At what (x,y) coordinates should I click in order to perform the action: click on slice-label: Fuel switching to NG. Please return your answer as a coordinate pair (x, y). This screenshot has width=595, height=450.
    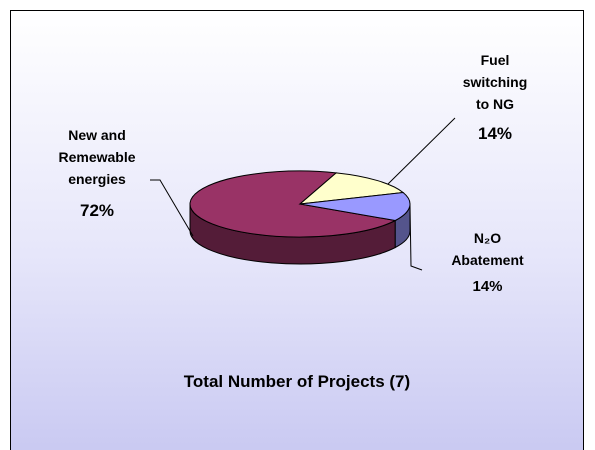
    Looking at the image, I should click on (495, 82).